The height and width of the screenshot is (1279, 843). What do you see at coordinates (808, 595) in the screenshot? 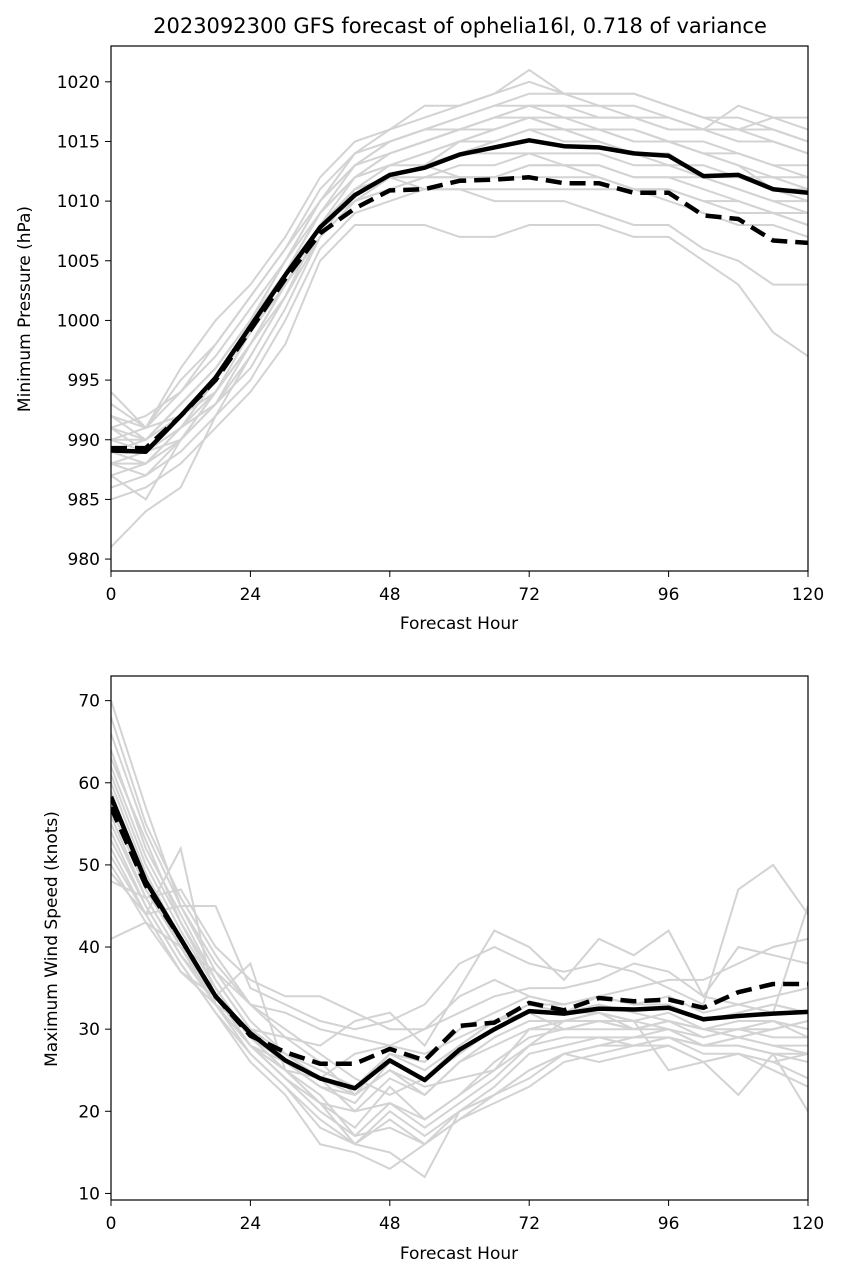
I see `pressure-x-tick-label: 120` at bounding box center [808, 595].